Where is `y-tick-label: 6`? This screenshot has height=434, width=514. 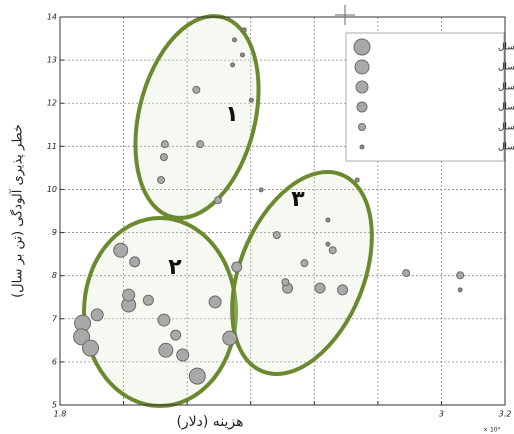
y-tick-label: 6 is located at coordinates (54, 361).